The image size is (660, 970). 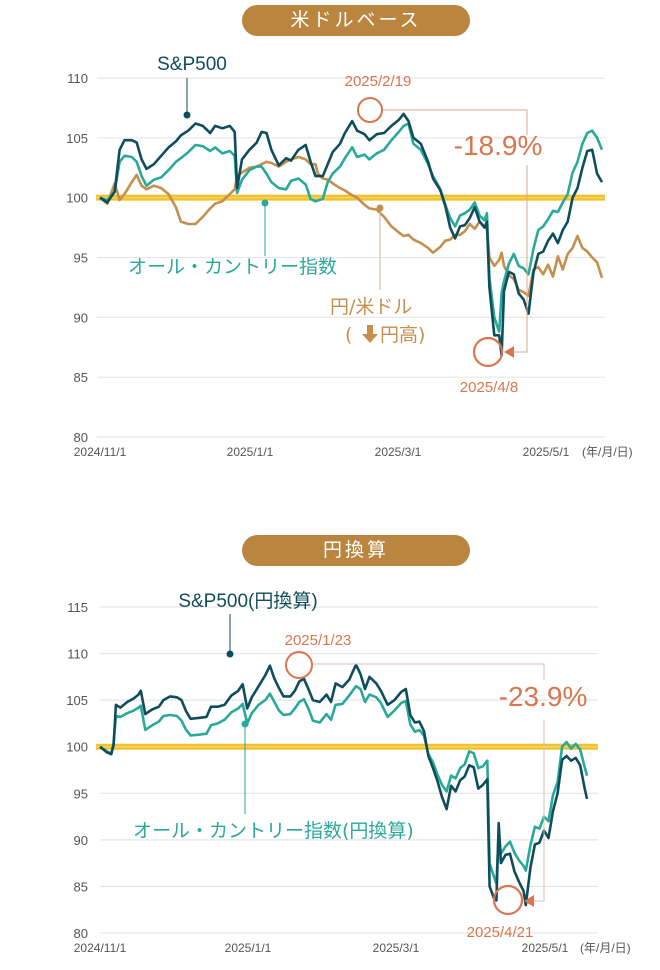 I want to click on peak-circle, so click(x=370, y=110).